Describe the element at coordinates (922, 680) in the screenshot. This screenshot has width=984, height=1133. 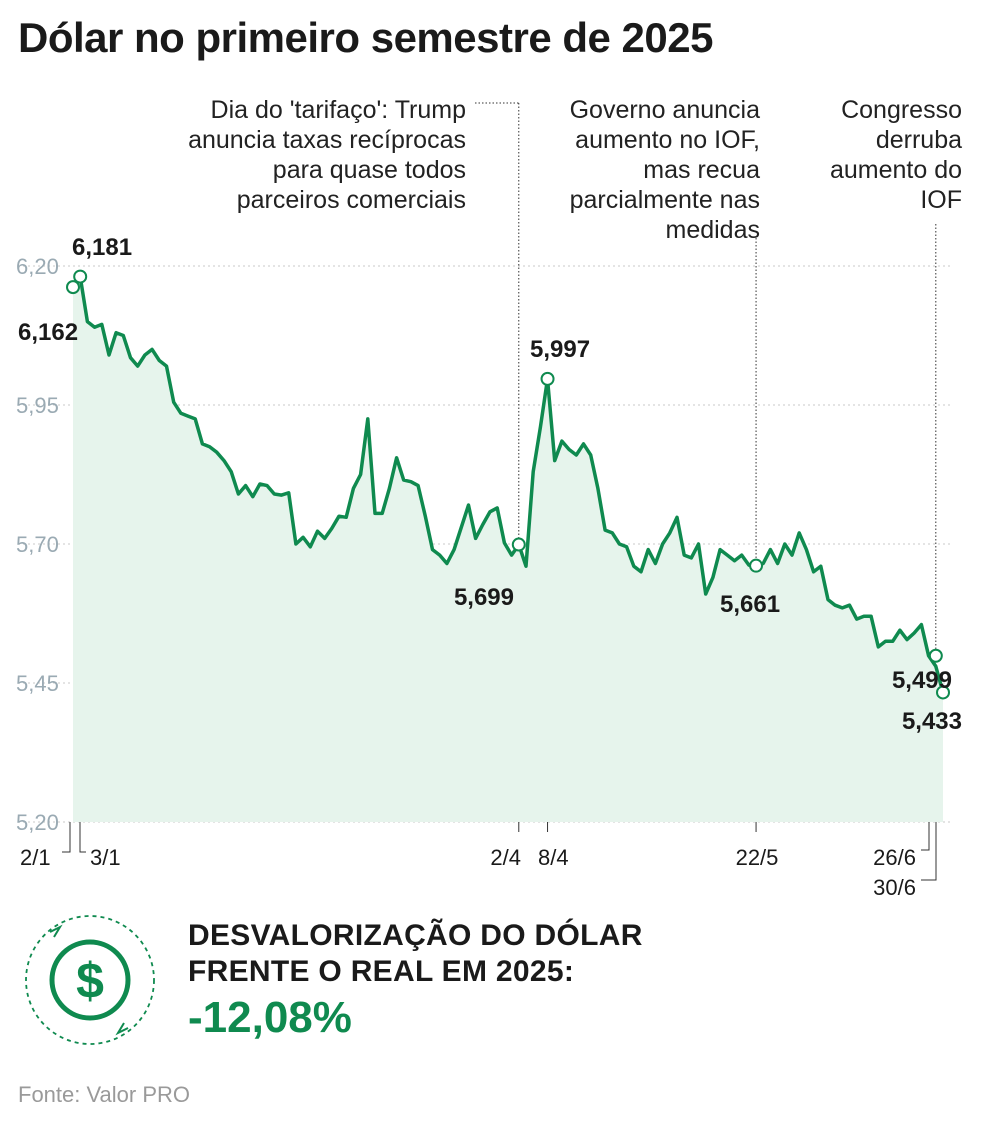
I see `data-label: 5,499` at that location.